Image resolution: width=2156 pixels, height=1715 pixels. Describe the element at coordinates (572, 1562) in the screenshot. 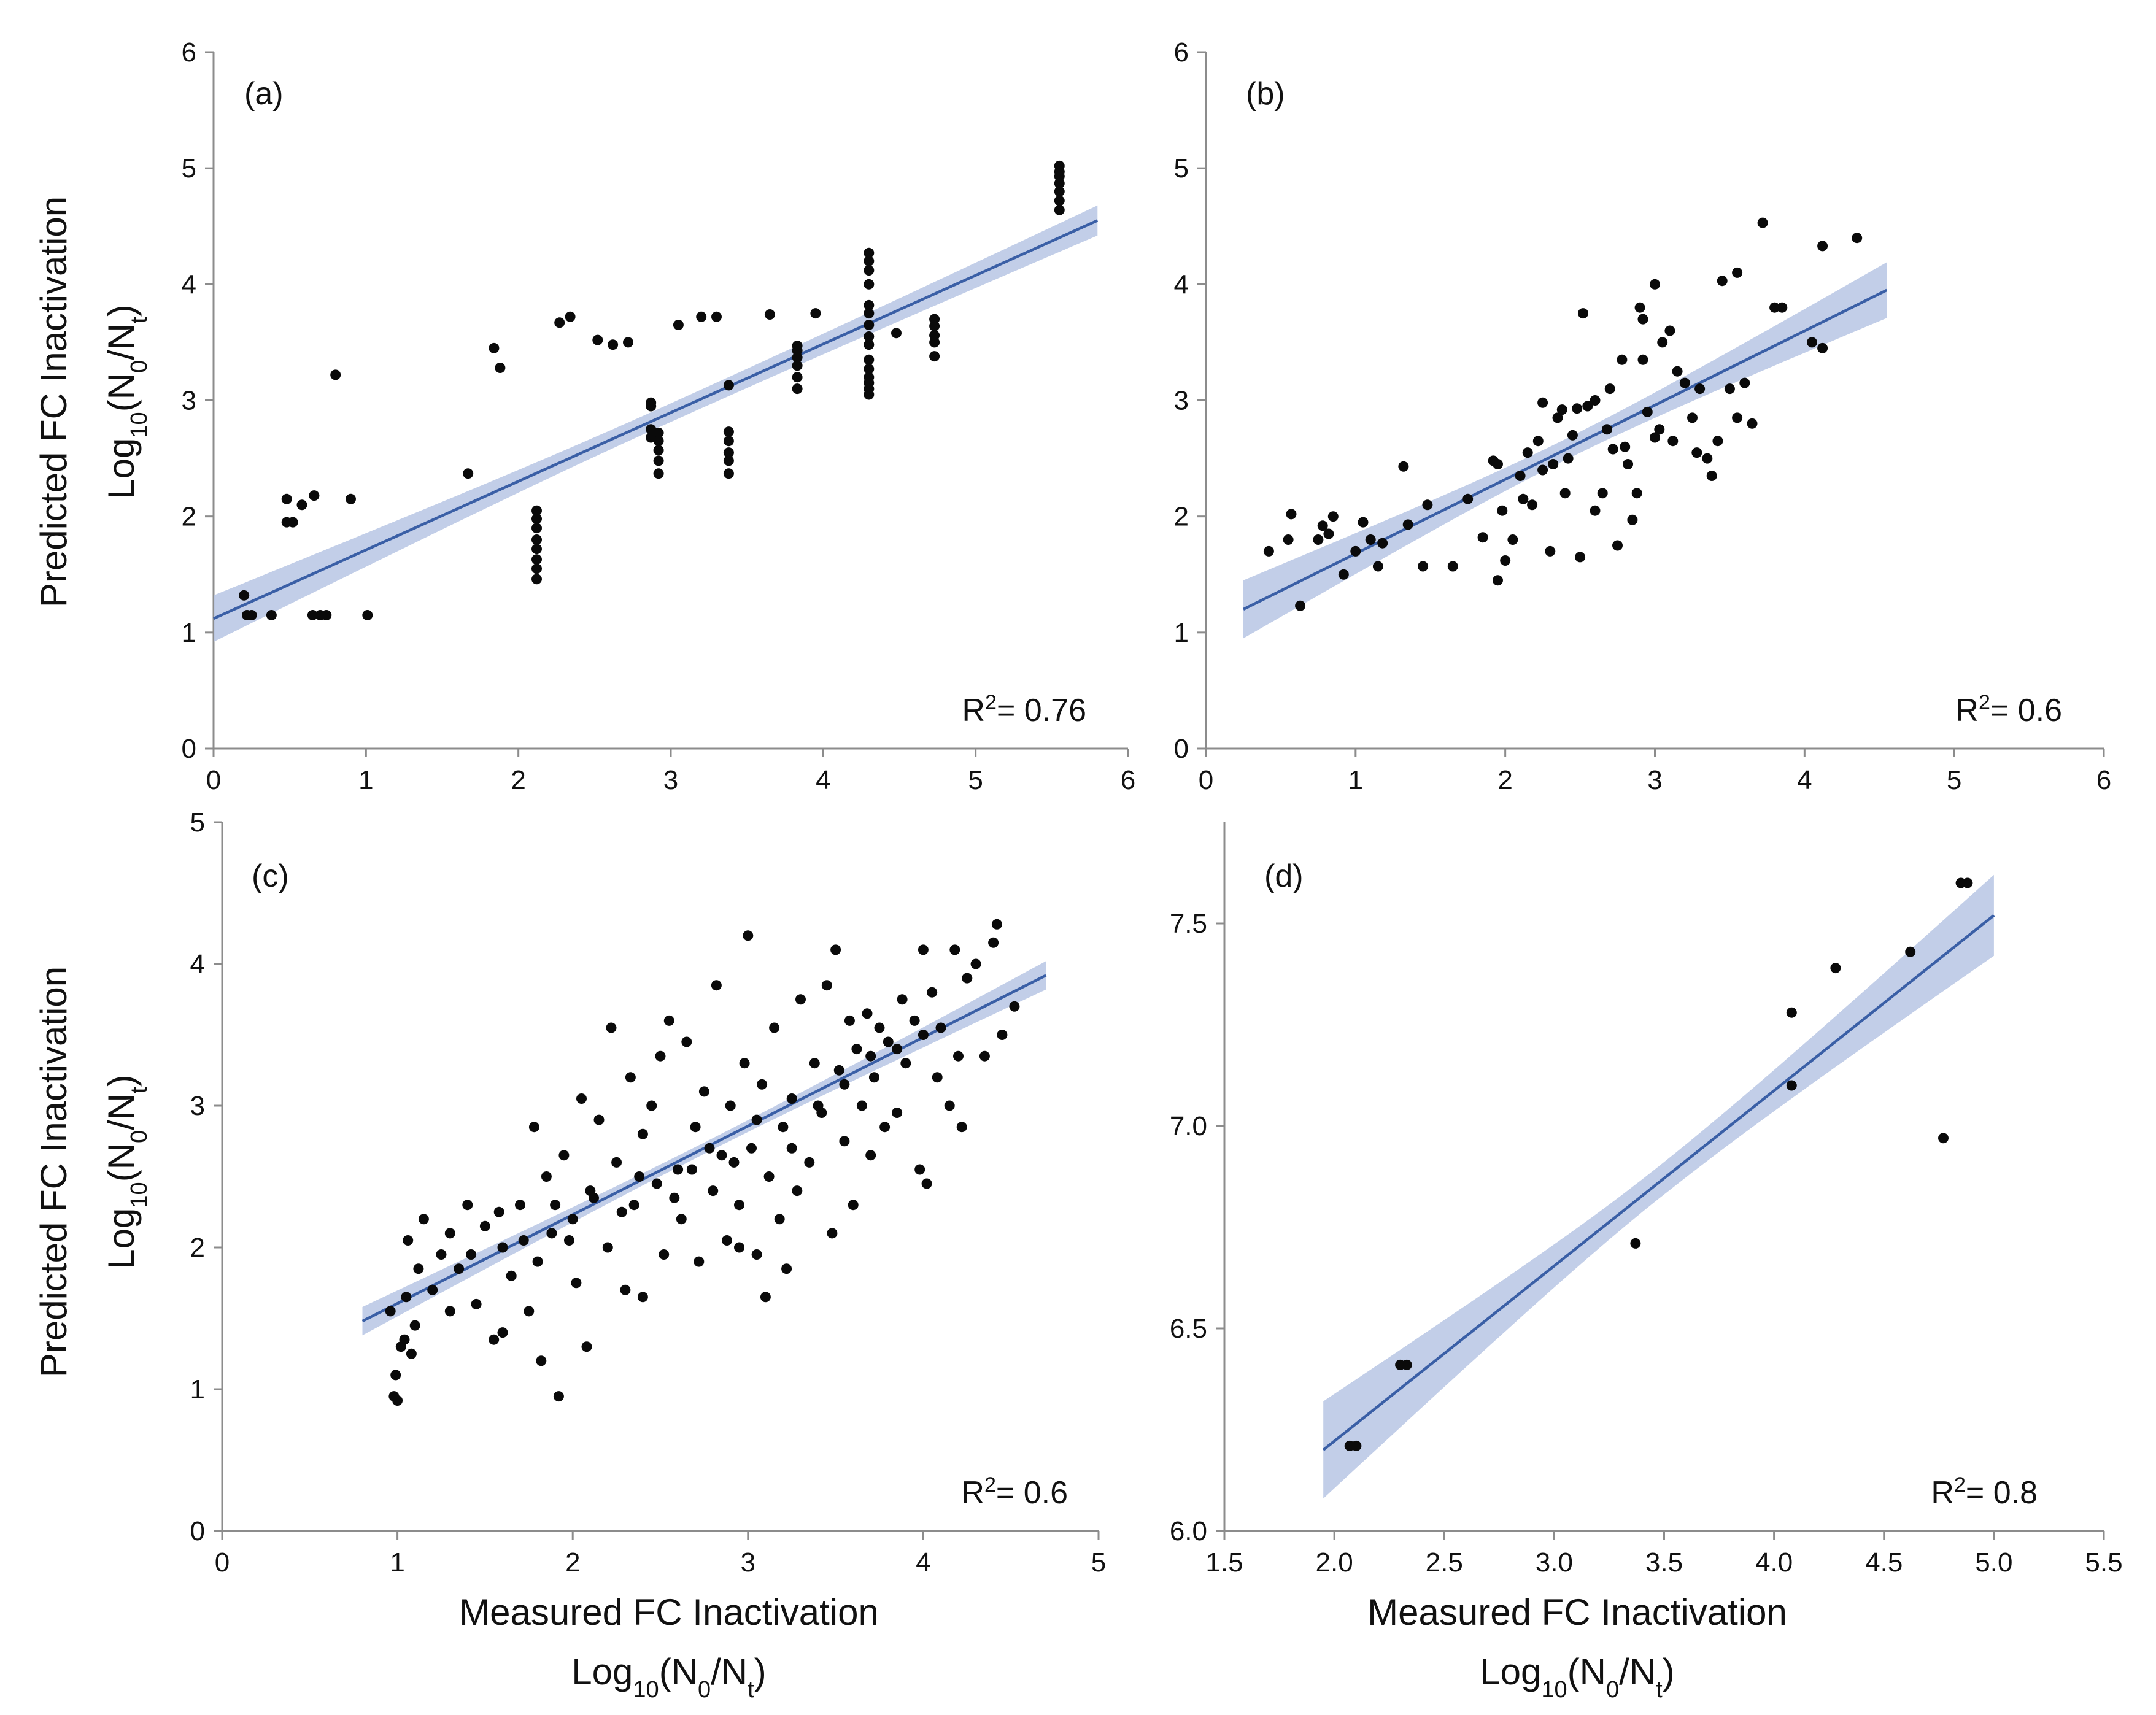

I see `x-tick-label: 2` at that location.